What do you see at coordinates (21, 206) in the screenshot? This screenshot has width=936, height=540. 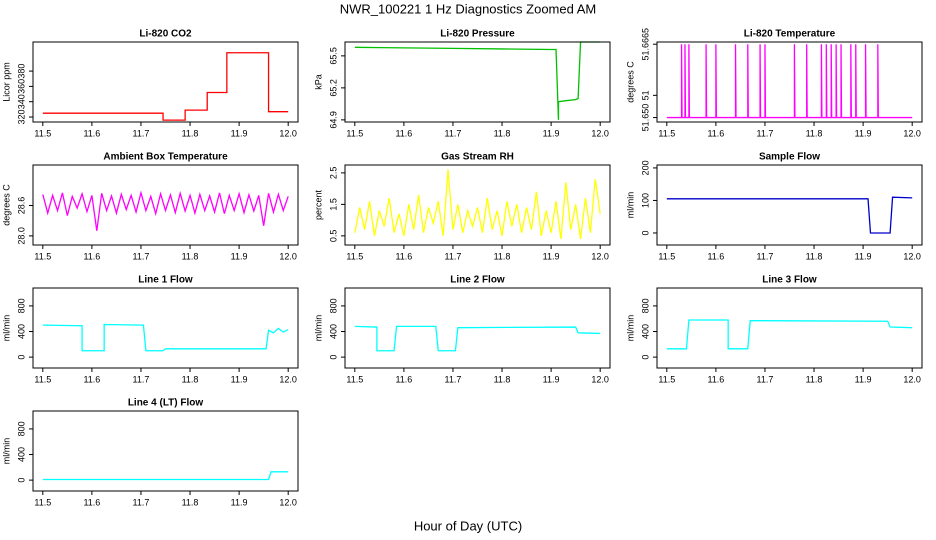 I see `y-tick-label: 28.6` at bounding box center [21, 206].